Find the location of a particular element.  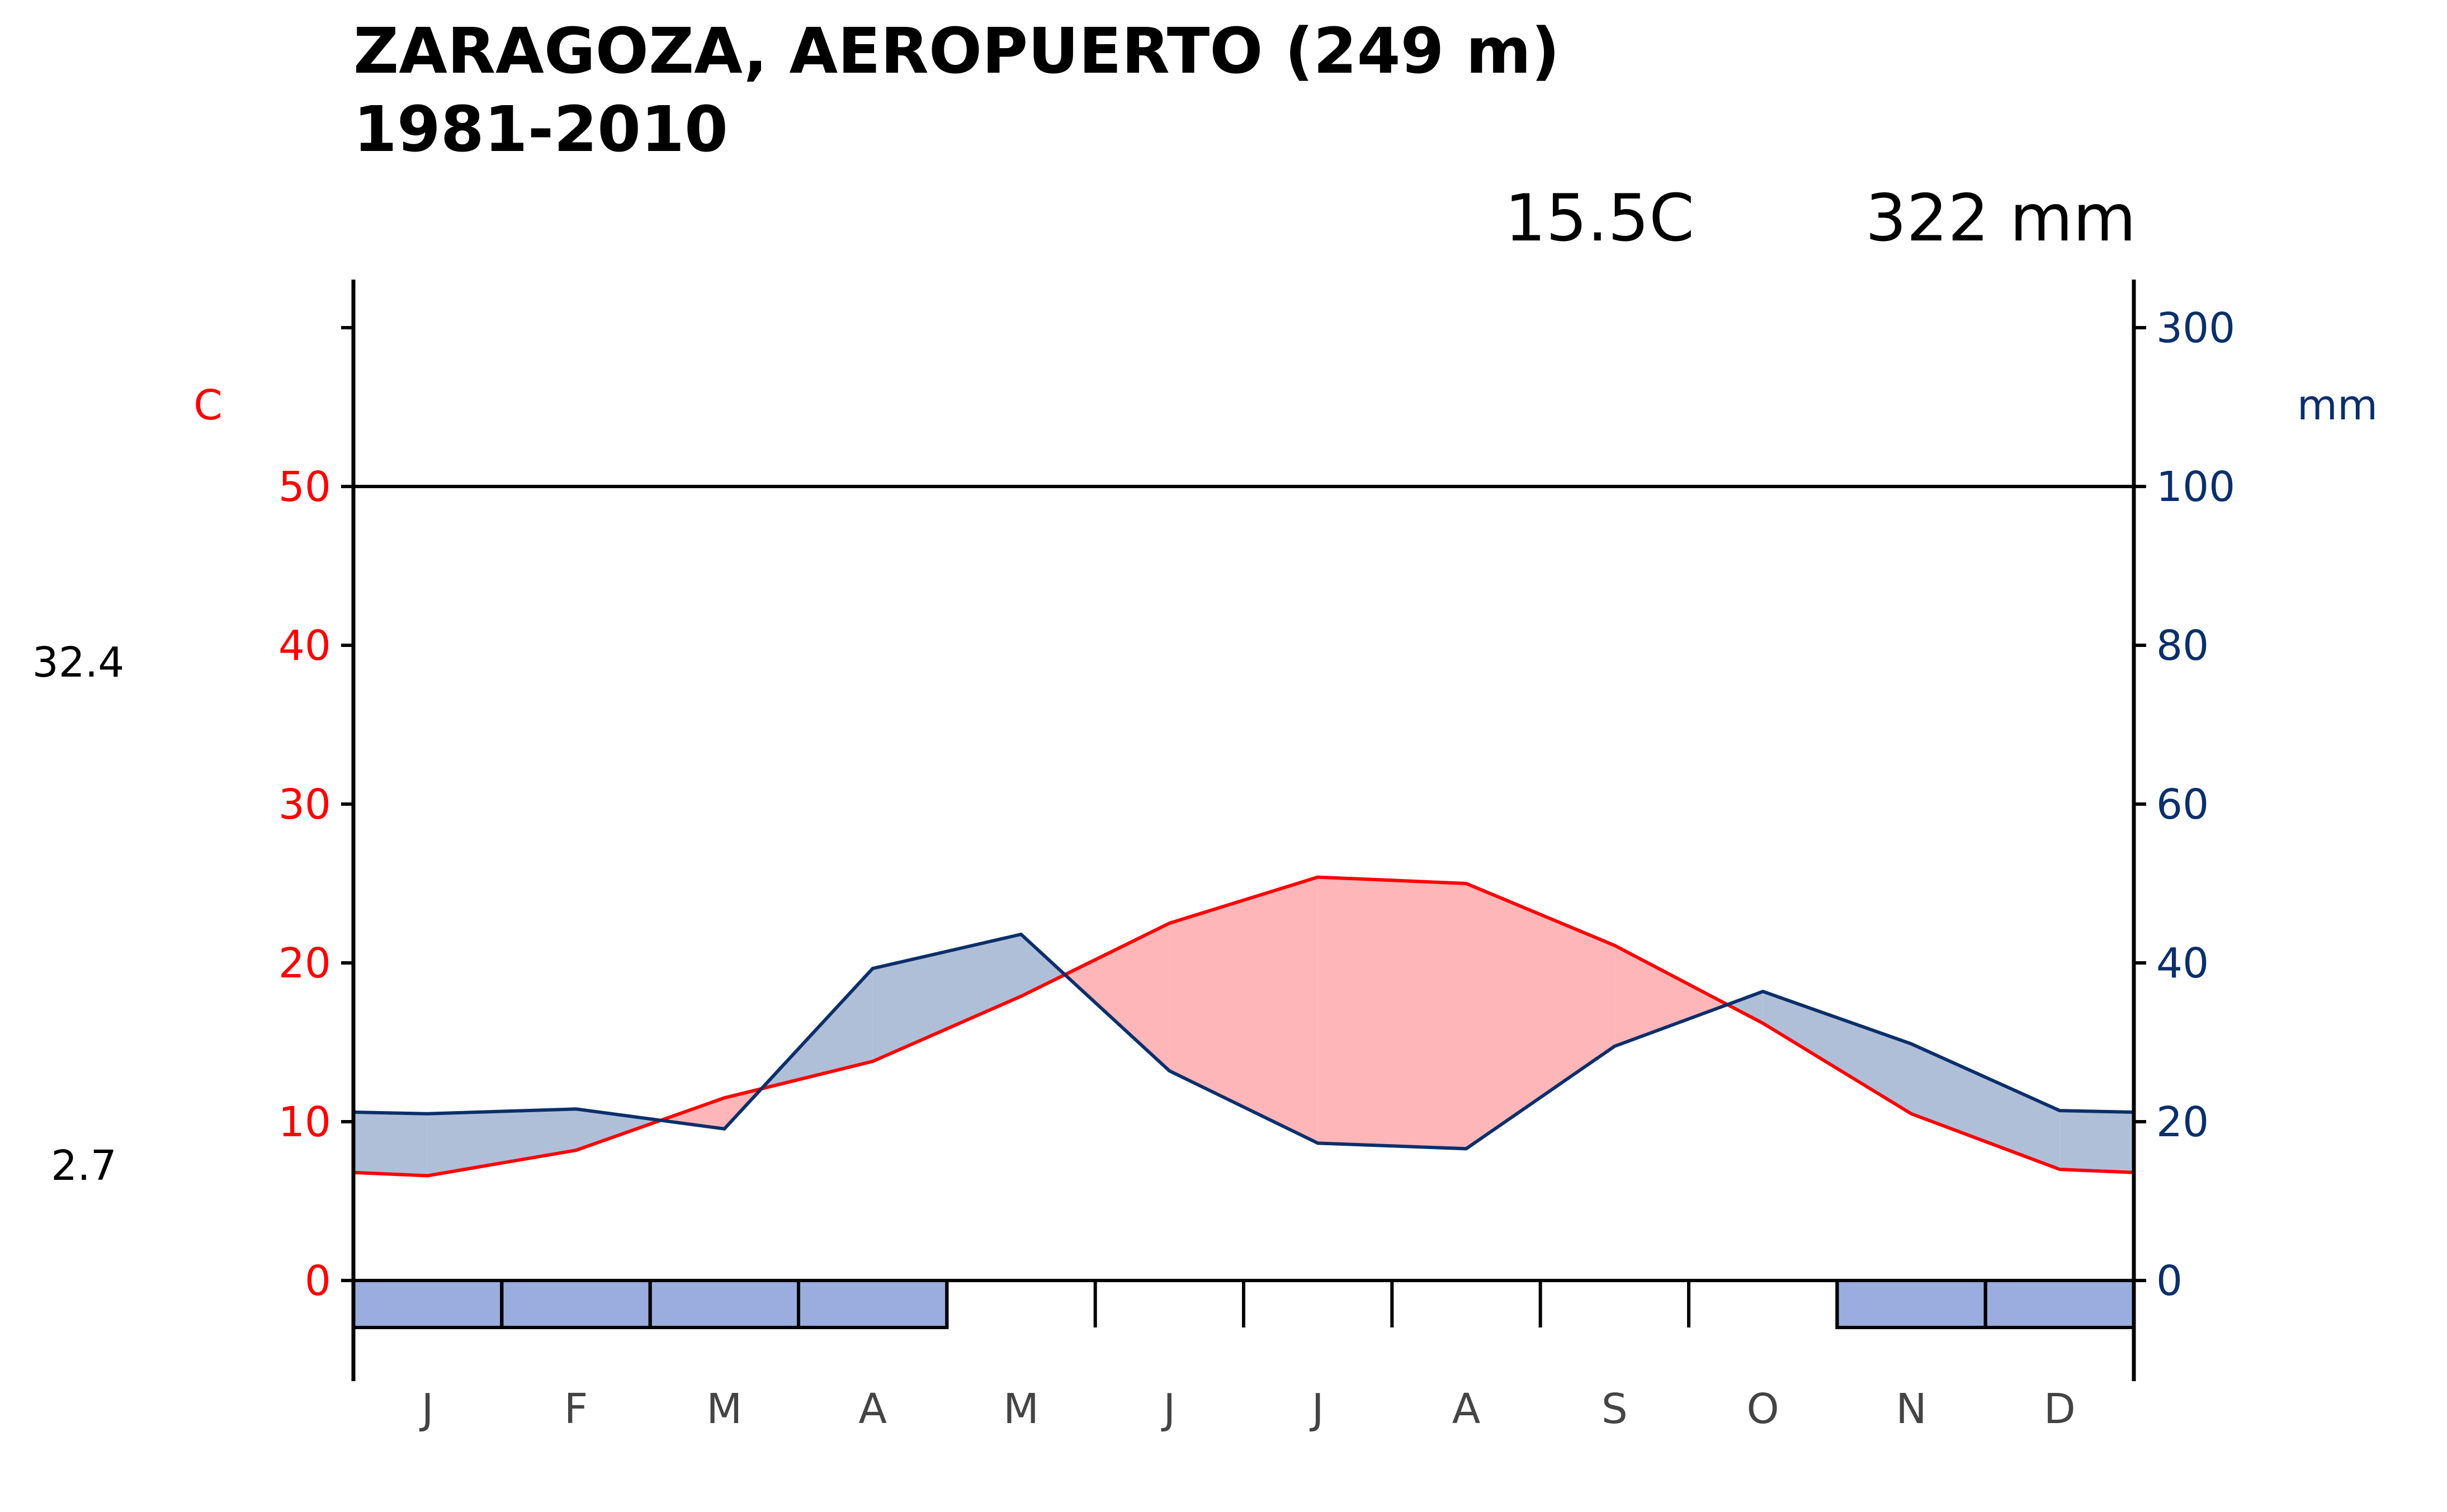

max-temperature-label: 32.4 is located at coordinates (78, 663).